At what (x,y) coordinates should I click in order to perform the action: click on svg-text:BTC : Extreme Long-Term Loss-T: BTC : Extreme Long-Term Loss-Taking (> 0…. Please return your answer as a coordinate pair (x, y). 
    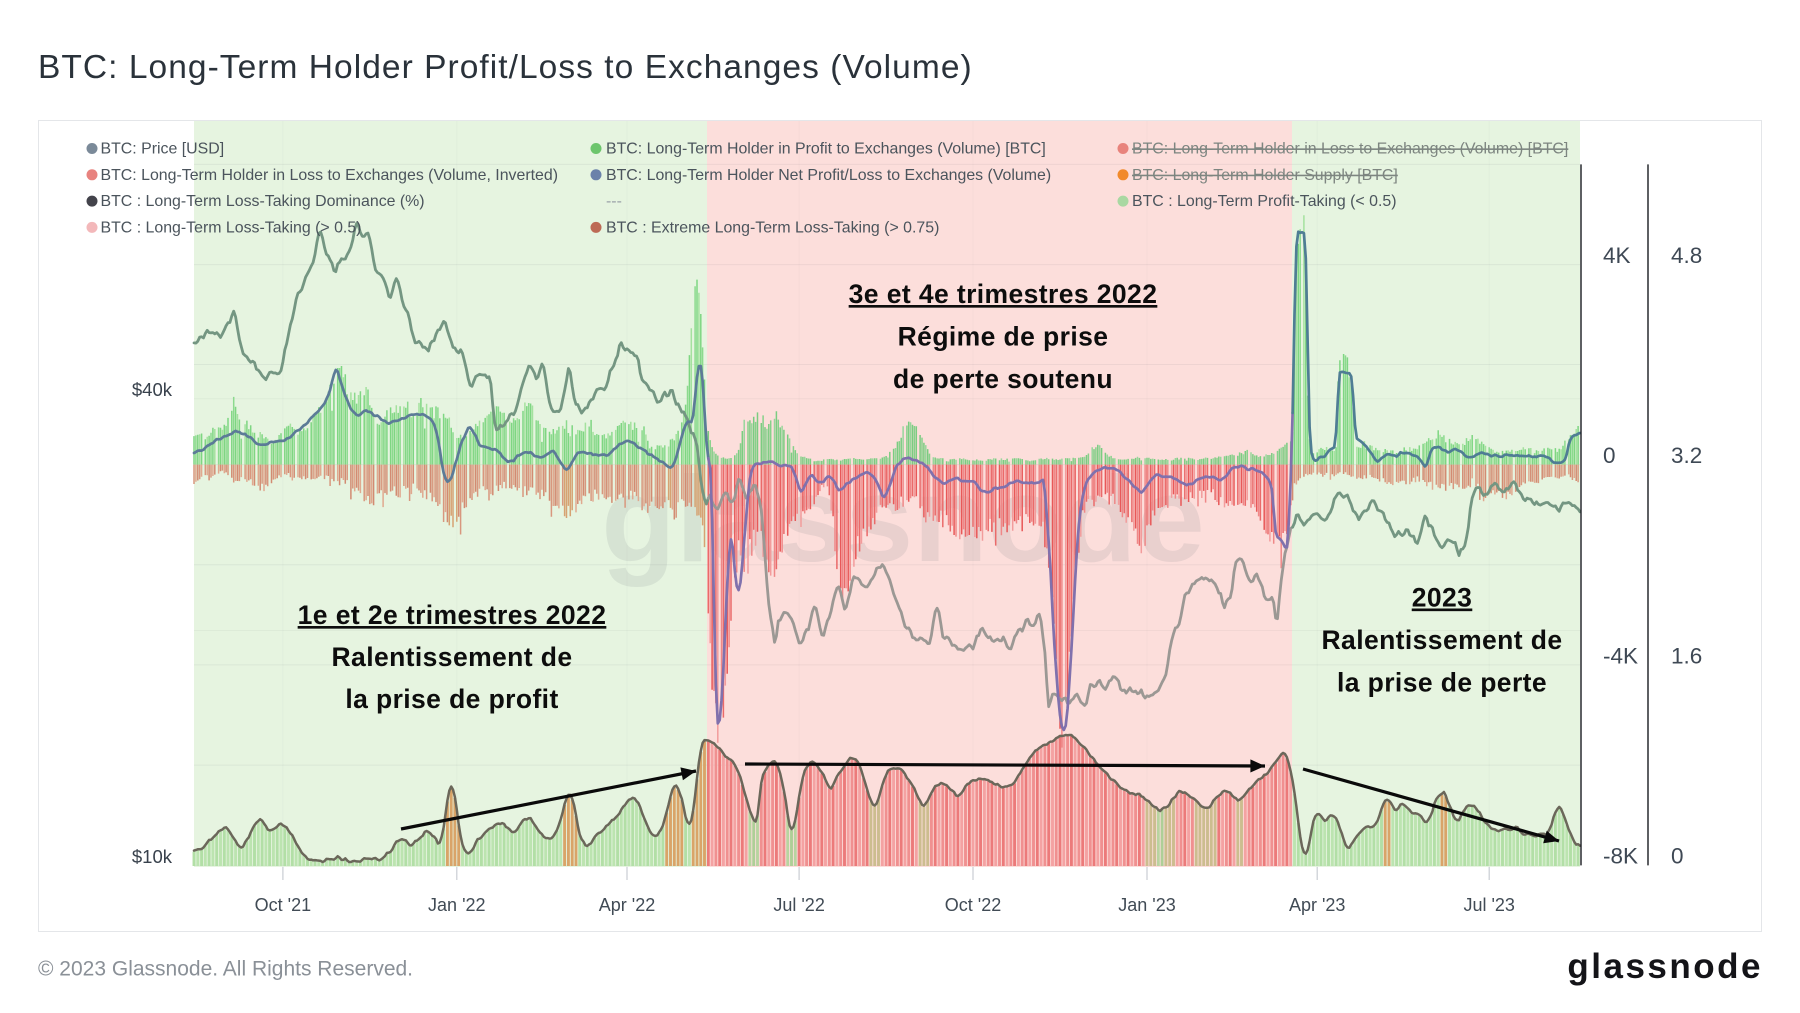
    Looking at the image, I should click on (772, 227).